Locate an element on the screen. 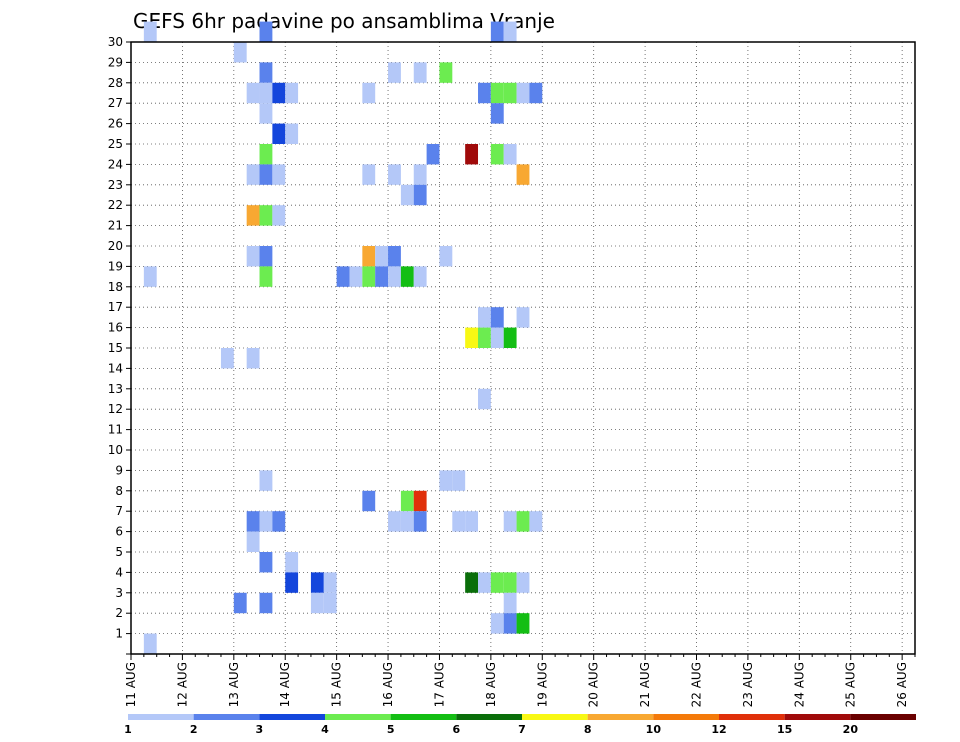 Image resolution: width=960 pixels, height=742 pixels. x-tick-label: 16 AUG is located at coordinates (388, 684).